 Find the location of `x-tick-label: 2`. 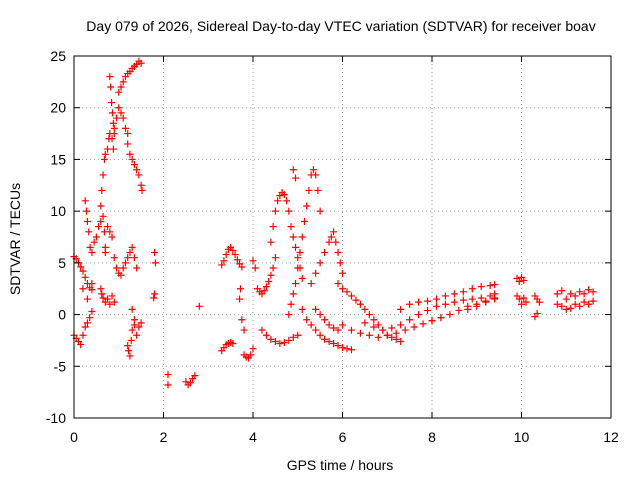

x-tick-label: 2 is located at coordinates (164, 437).